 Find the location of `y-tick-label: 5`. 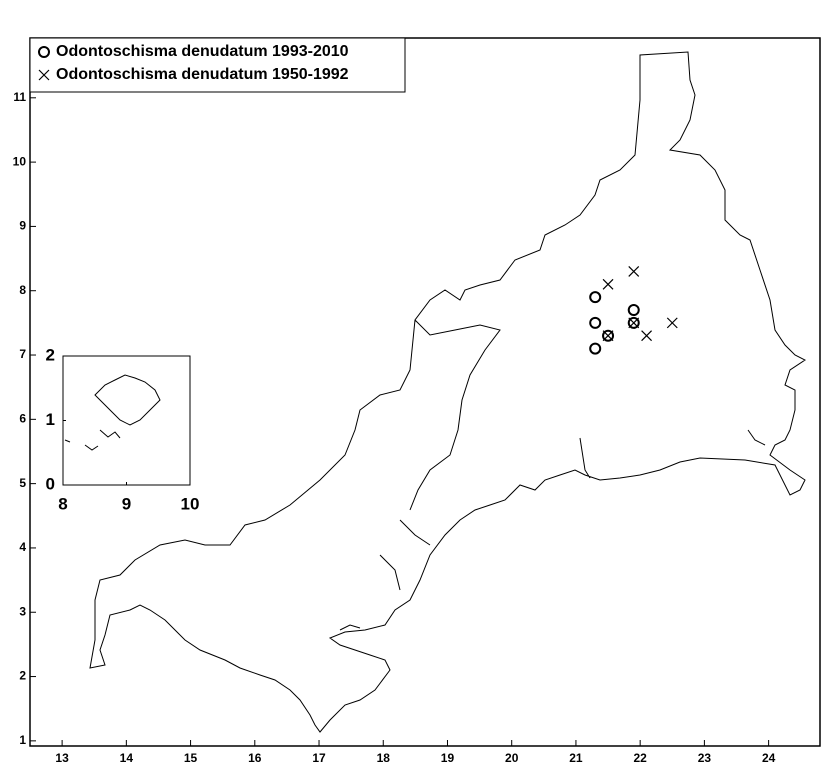

y-tick-label: 5 is located at coordinates (22, 483).